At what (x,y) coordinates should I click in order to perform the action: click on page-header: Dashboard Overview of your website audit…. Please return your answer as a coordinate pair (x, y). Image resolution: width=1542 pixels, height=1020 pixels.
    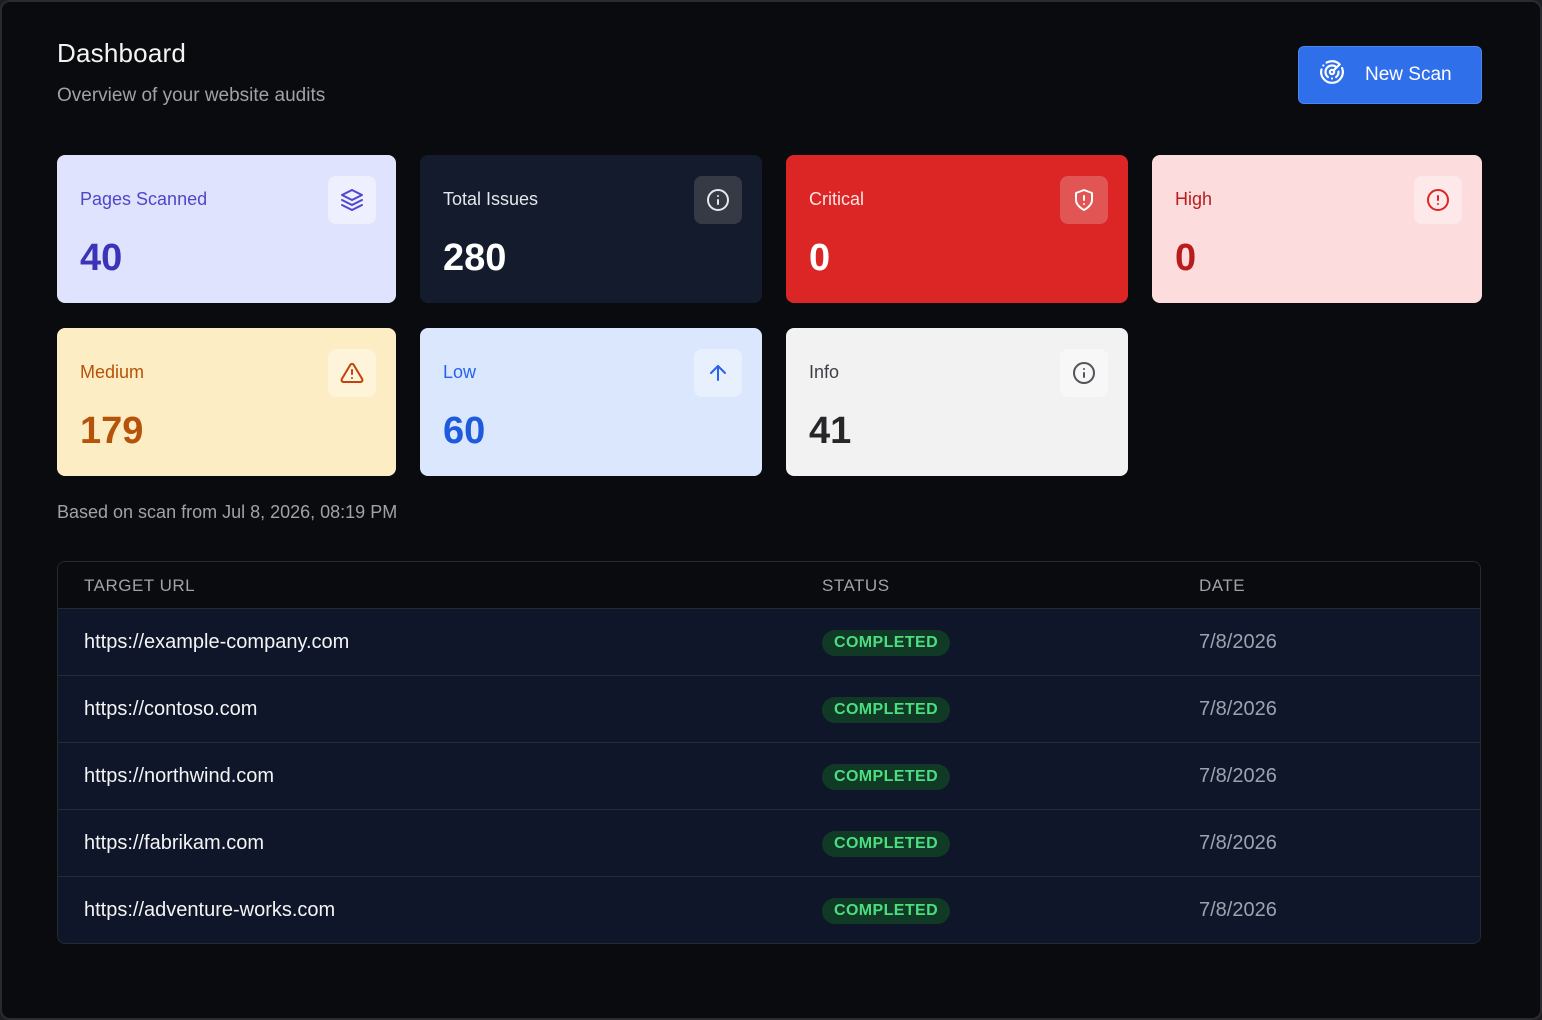
    Looking at the image, I should click on (191, 72).